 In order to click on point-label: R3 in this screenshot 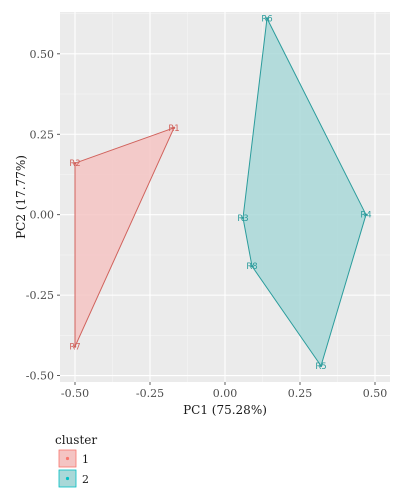, I will do `click(242, 219)`.